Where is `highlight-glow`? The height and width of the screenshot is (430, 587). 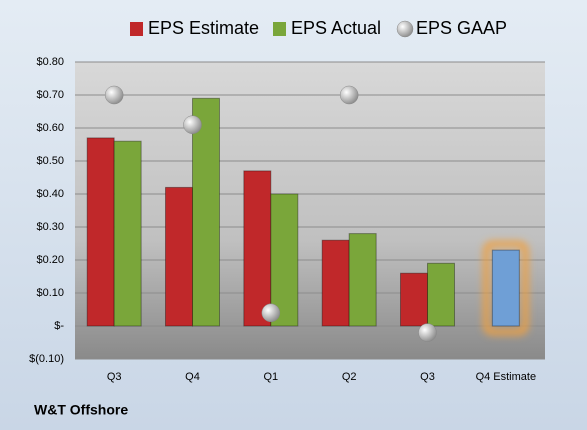
highlight-glow is located at coordinates (506, 288).